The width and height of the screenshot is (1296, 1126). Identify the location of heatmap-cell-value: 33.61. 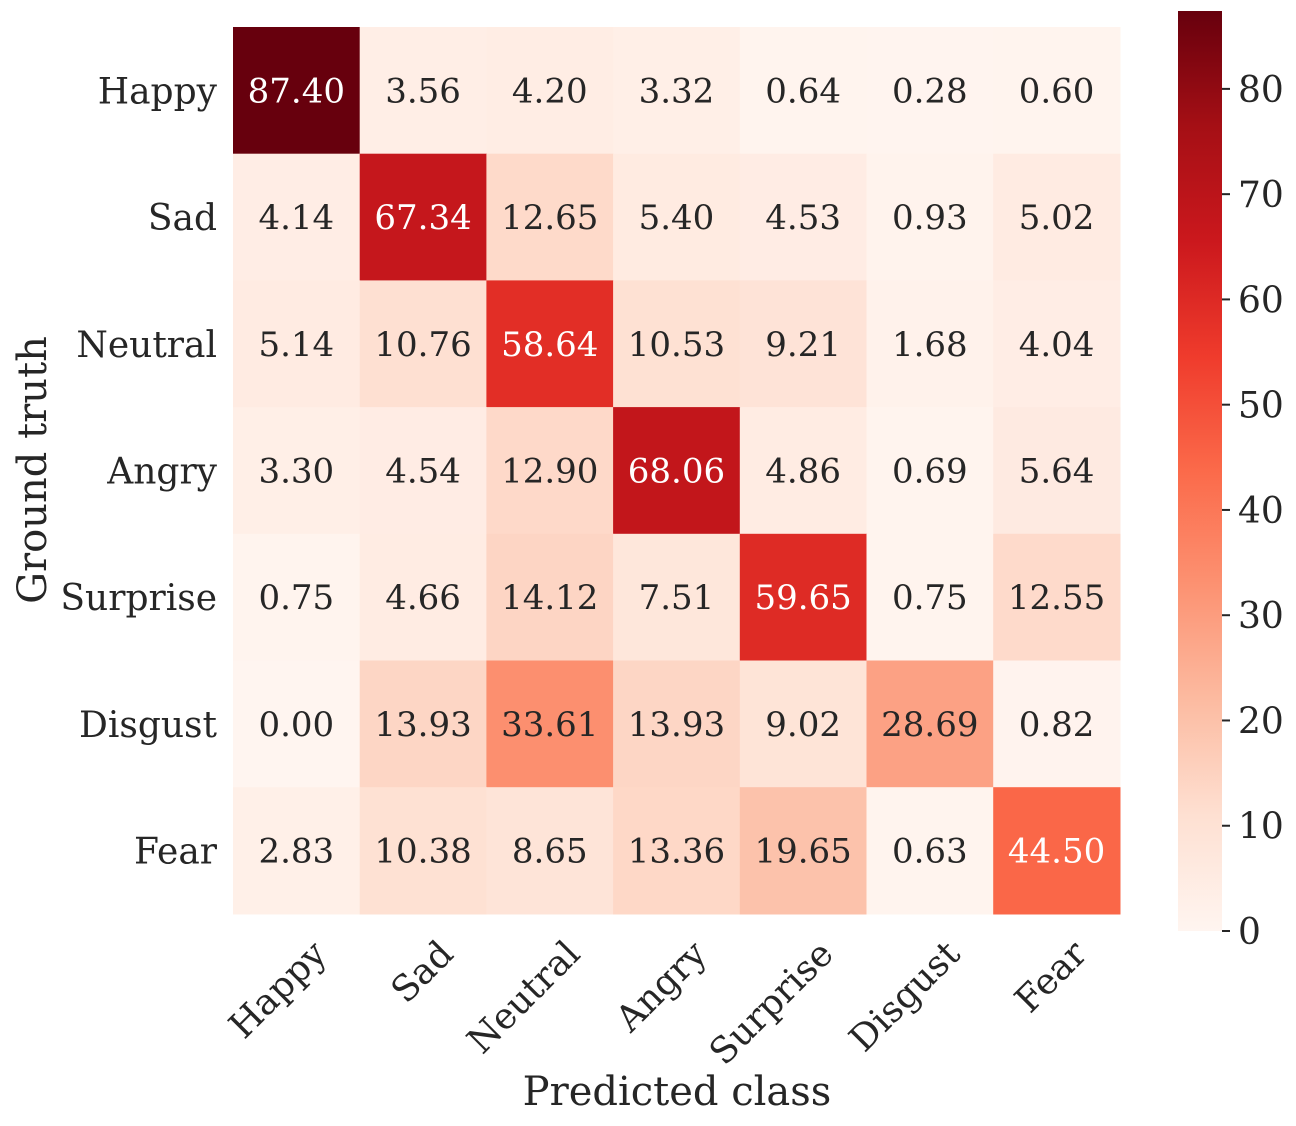
(549, 725).